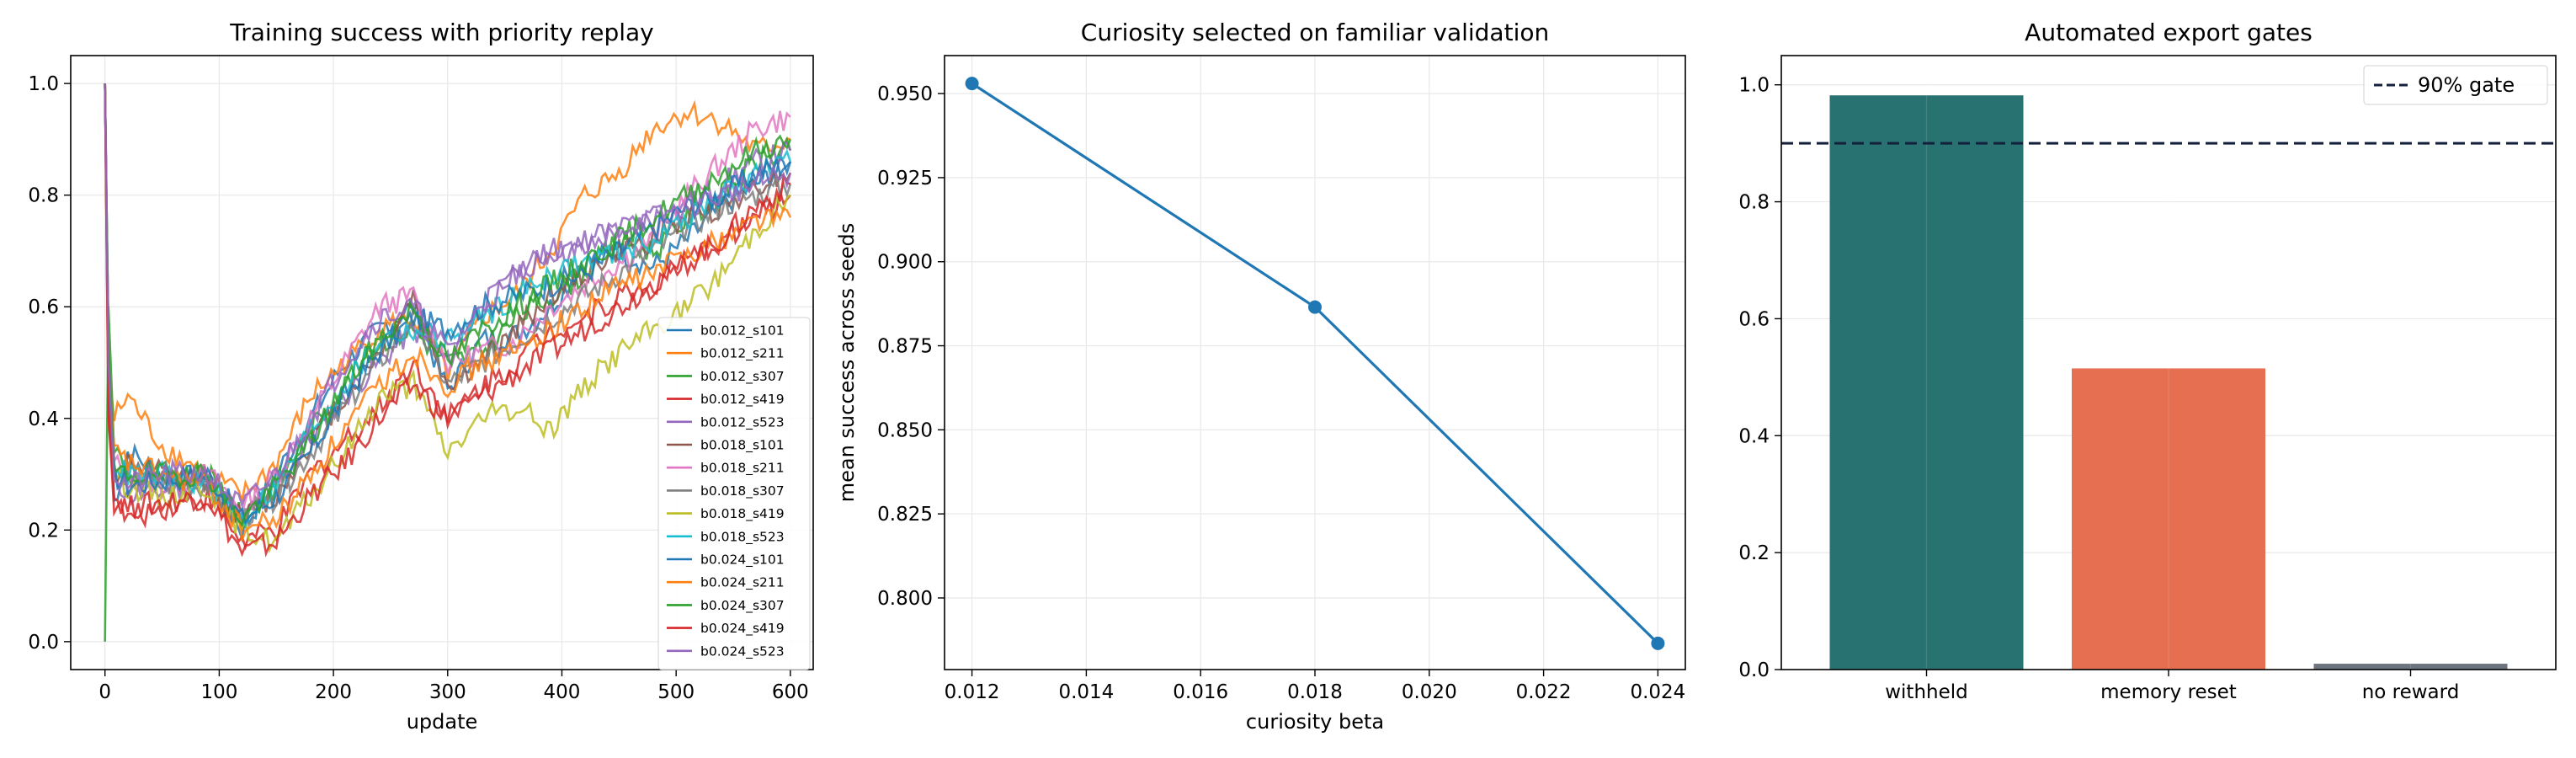  I want to click on x-tick-label: 0.022, so click(1544, 692).